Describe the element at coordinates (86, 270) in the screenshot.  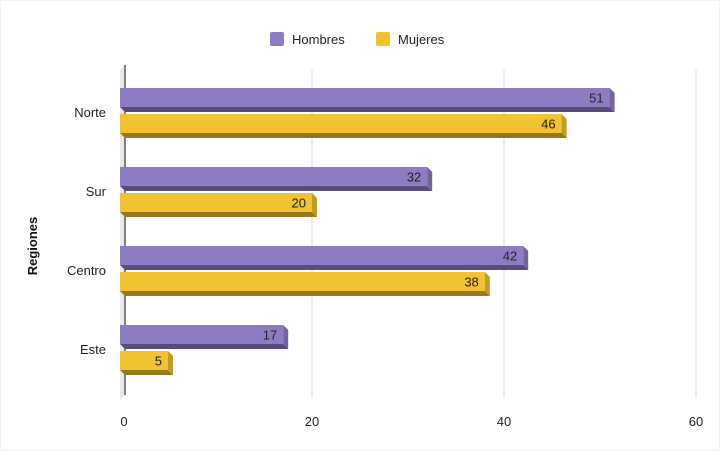
I see `category-label: Centro` at that location.